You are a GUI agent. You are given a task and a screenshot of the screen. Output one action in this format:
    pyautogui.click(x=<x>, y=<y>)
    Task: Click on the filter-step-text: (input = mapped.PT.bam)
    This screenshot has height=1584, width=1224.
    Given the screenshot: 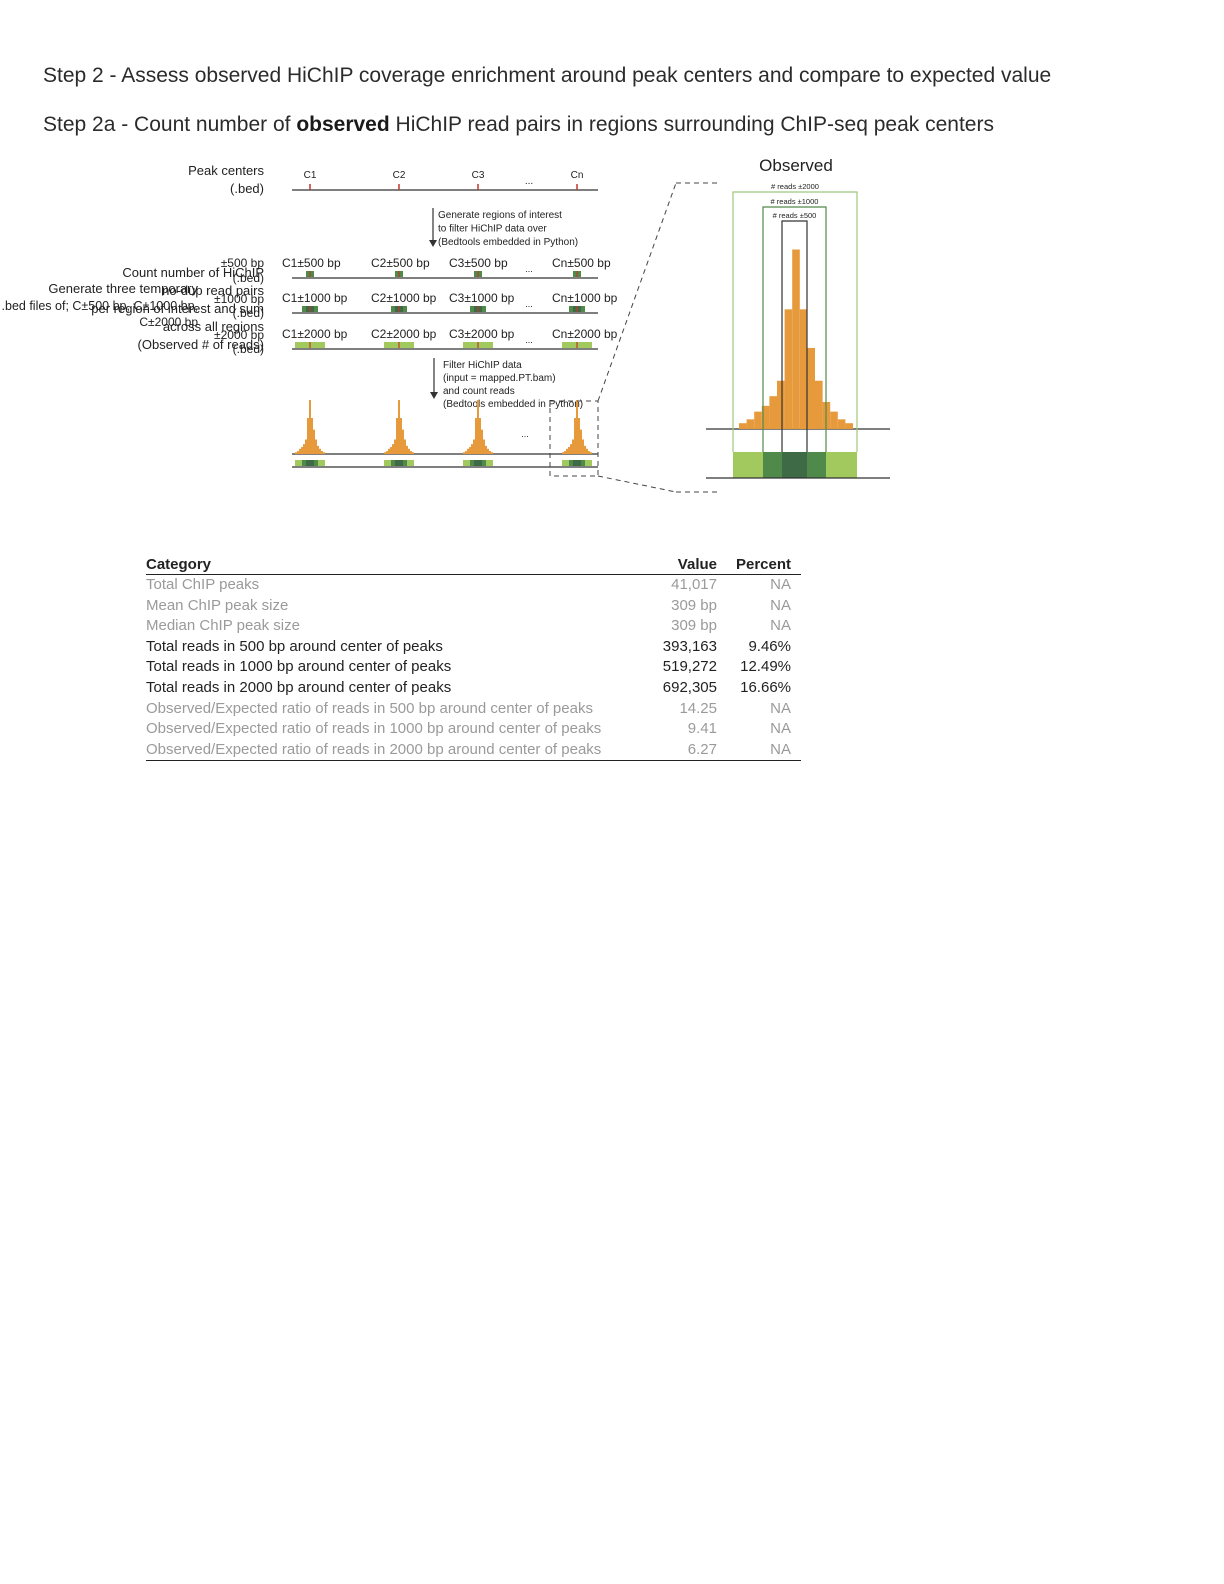 What is the action you would take?
    pyautogui.click(x=499, y=378)
    